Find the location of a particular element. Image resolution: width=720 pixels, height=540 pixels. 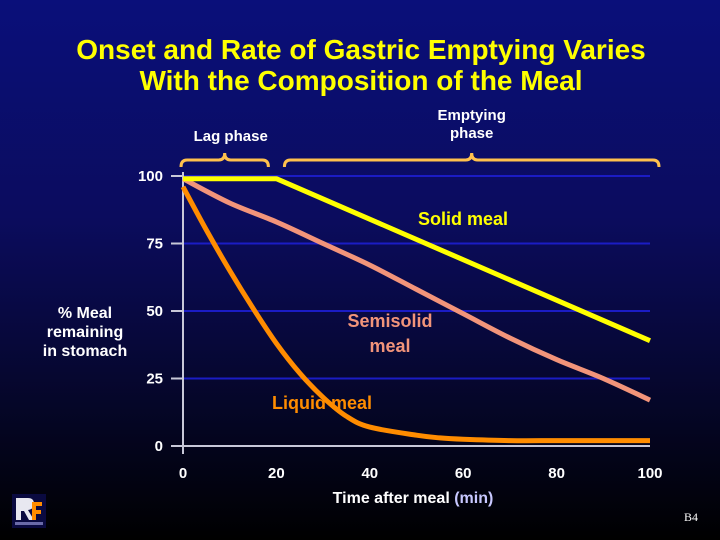

y-axis-label: % Meal remaining in stomach is located at coordinates (85, 332).